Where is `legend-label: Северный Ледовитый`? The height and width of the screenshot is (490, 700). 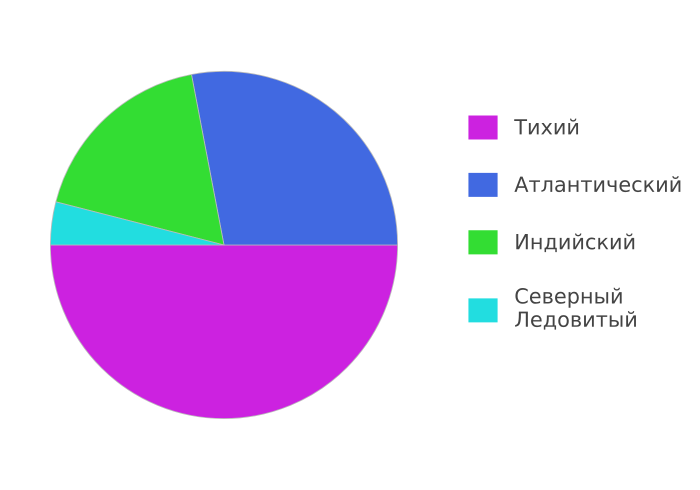 legend-label: Северный Ледовитый is located at coordinates (575, 309).